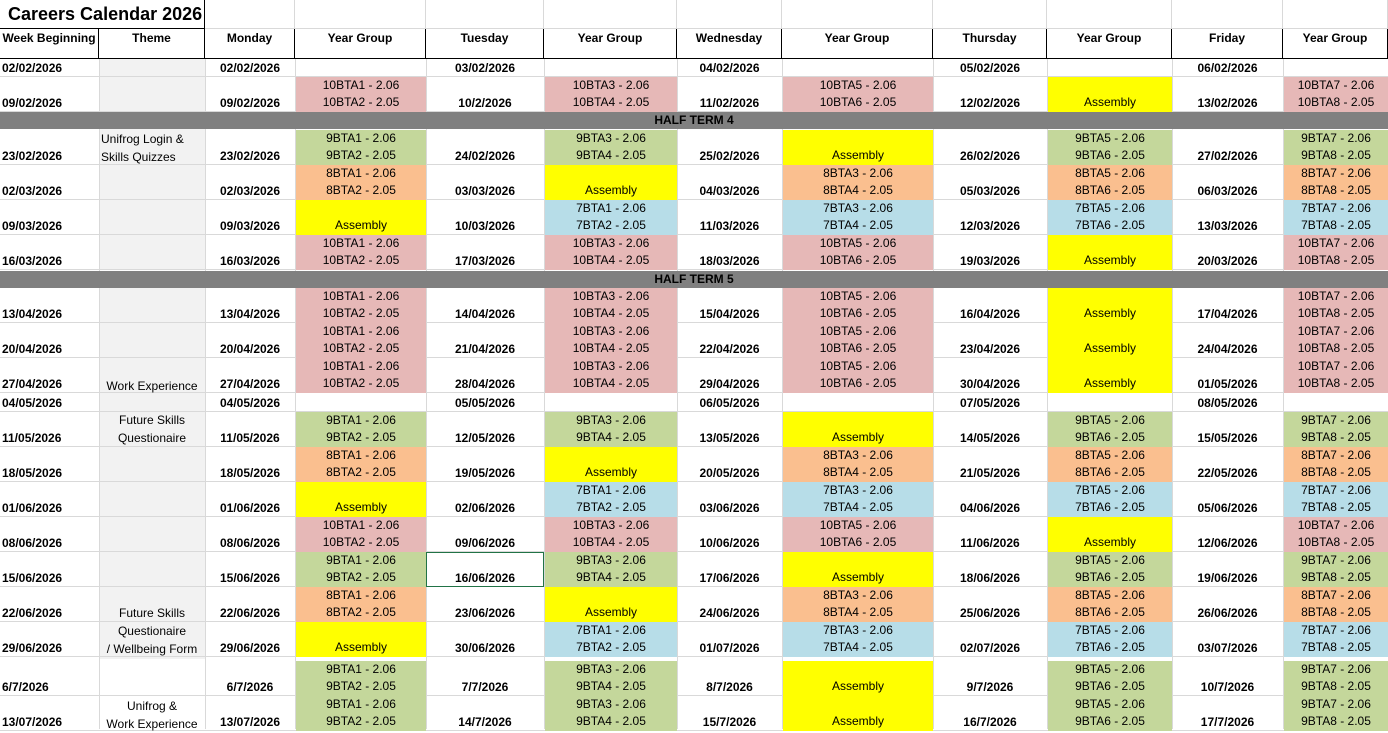 Image resolution: width=1388 pixels, height=733 pixels. What do you see at coordinates (49, 44) in the screenshot?
I see `header-week-beginning: Week Beginning` at bounding box center [49, 44].